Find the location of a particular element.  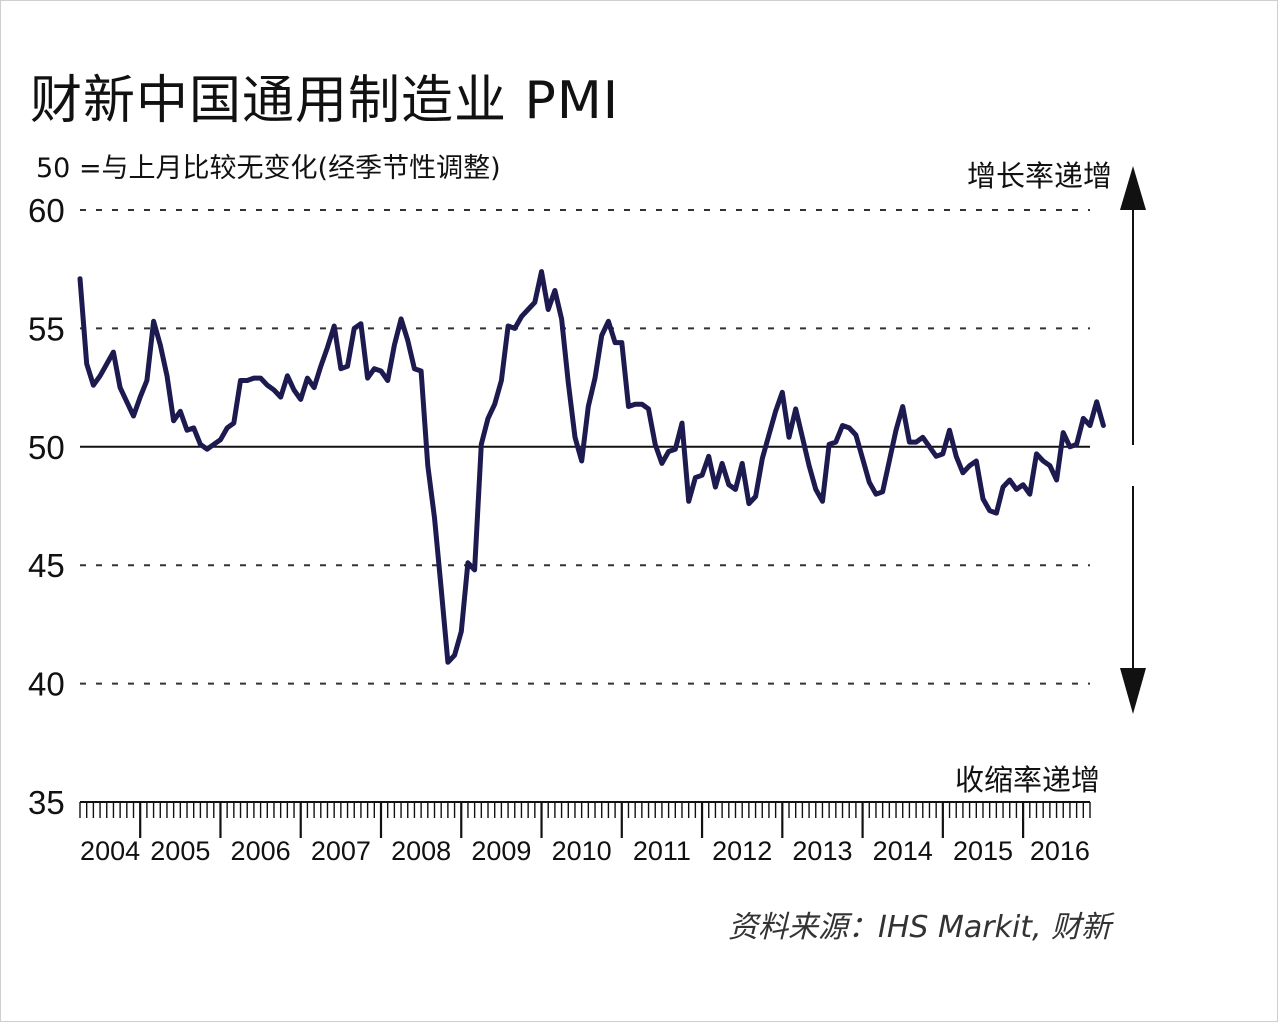

y-tick-label-35: 35 is located at coordinates (46, 802).